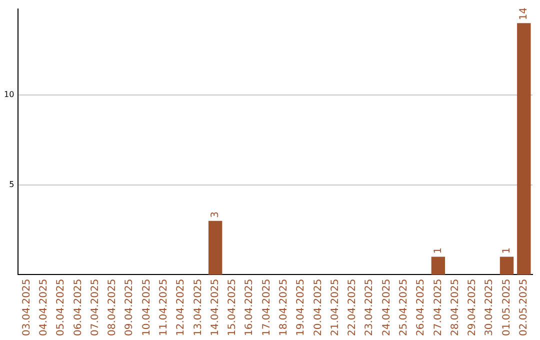 This screenshot has height=340, width=540. What do you see at coordinates (506, 307) in the screenshot?
I see `x-tick-label: 01.05.2025` at bounding box center [506, 307].